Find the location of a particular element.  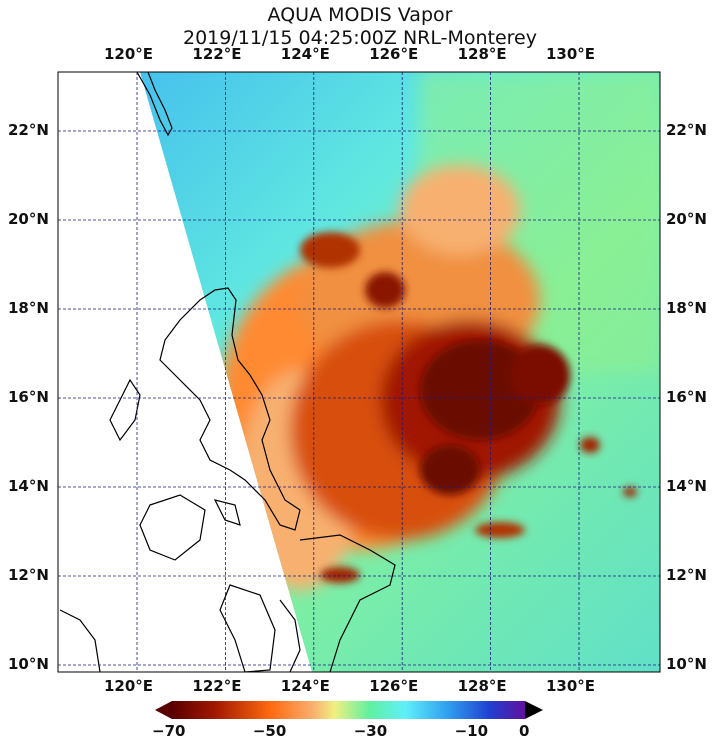

lat-label-right: 12°N is located at coordinates (686, 575).